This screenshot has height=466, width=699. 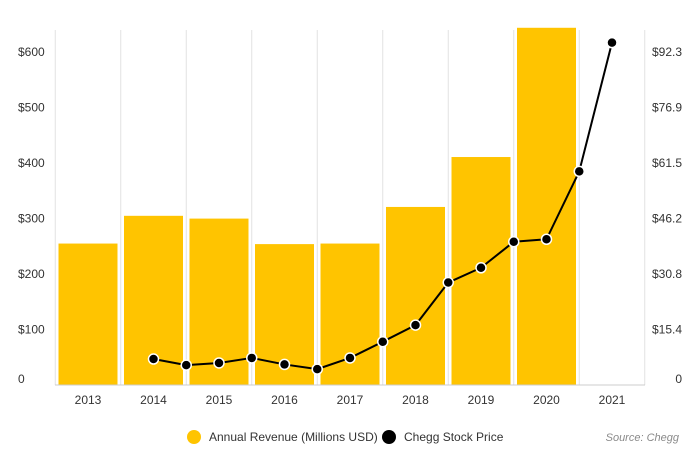 I want to click on left-axis-tick-label: $400, so click(x=31, y=163).